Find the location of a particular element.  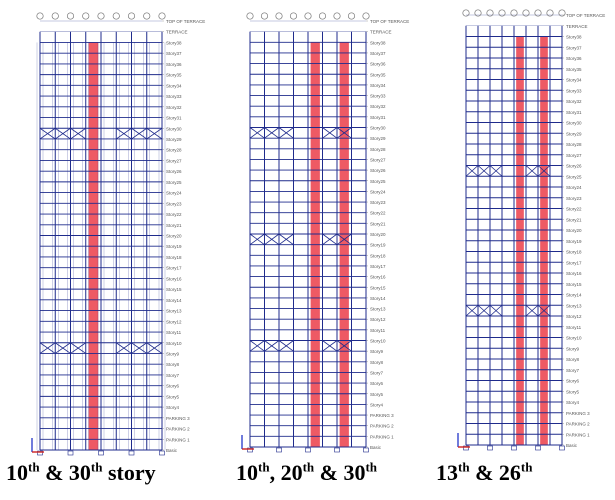

caption-text: 13 is located at coordinates (447, 472).